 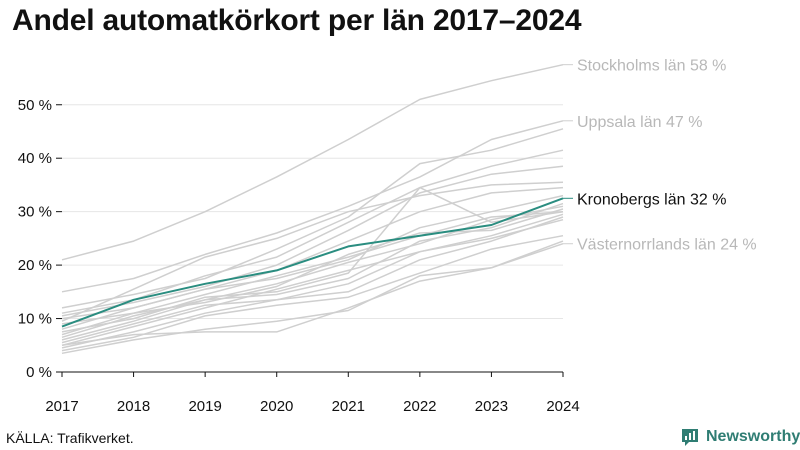 I want to click on x-tick-label: 2024, so click(x=562, y=406).